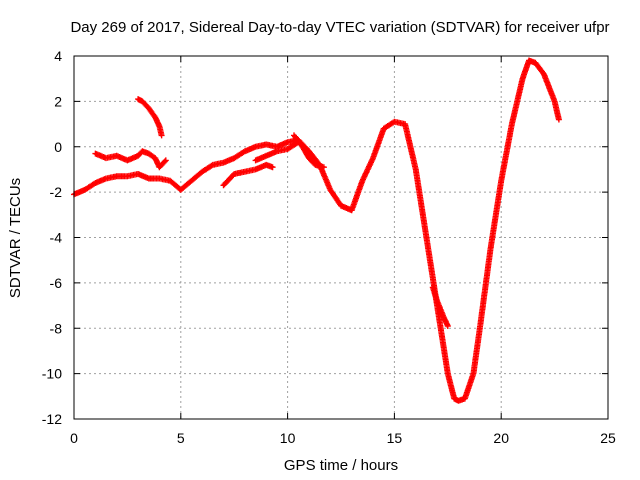 This screenshot has height=480, width=640. What do you see at coordinates (56, 238) in the screenshot?
I see `y-tick-label: -4` at bounding box center [56, 238].